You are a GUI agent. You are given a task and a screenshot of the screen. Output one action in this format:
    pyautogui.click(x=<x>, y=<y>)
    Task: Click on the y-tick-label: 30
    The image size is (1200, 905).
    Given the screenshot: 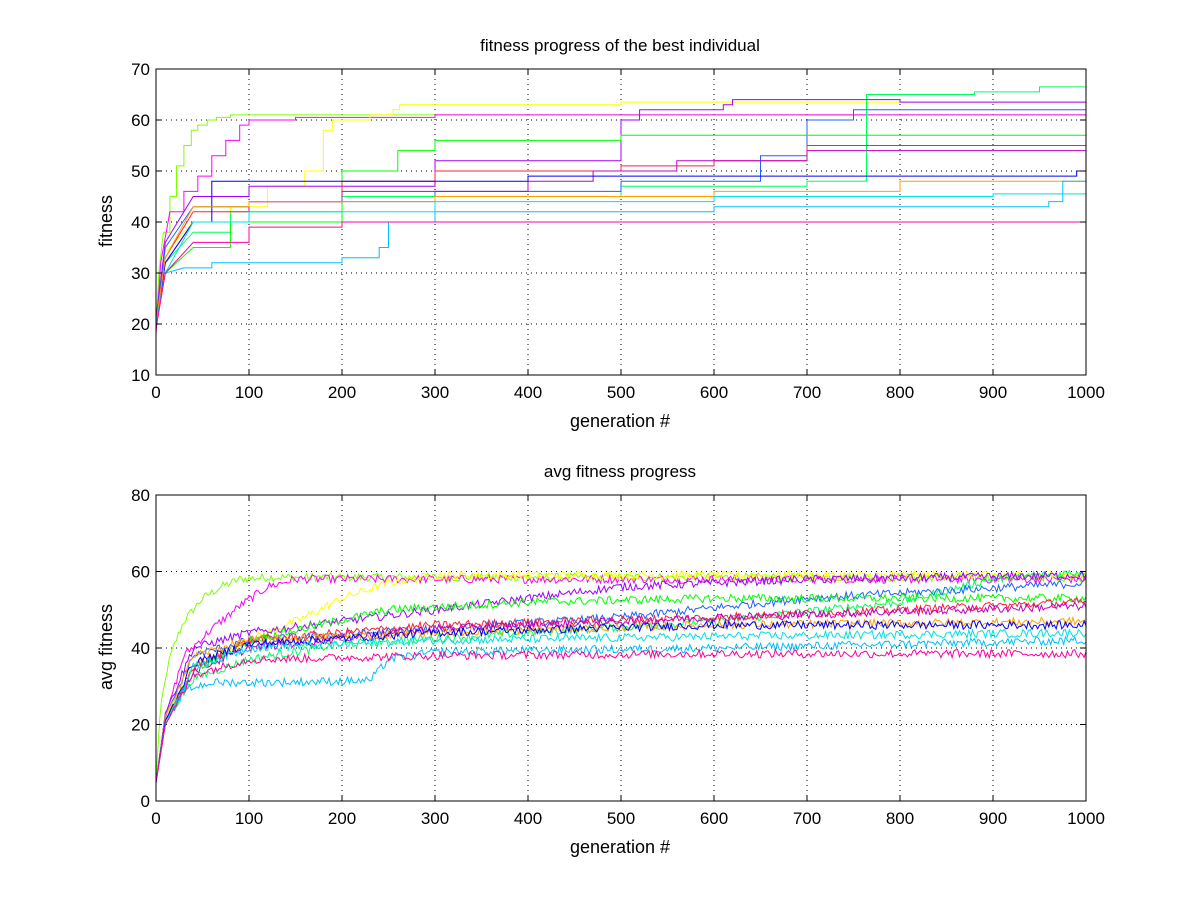 What is the action you would take?
    pyautogui.click(x=140, y=273)
    